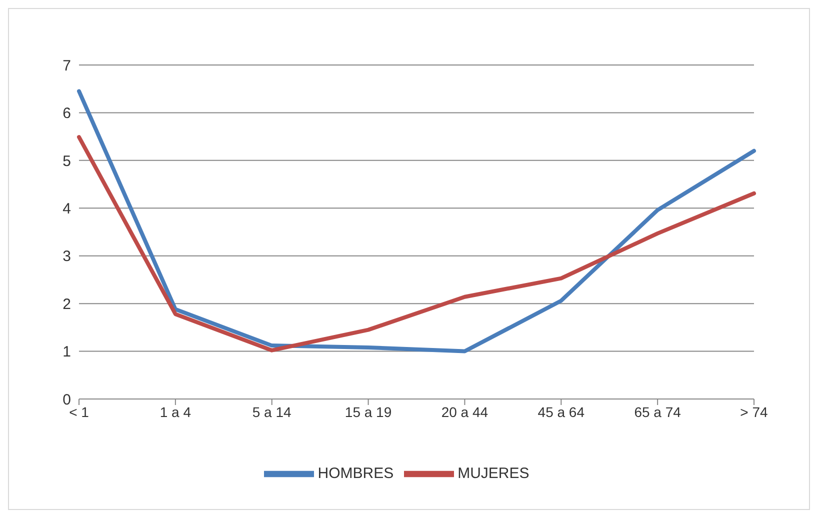 This screenshot has width=817, height=515. I want to click on x-tick-label: 45 a 64, so click(561, 412).